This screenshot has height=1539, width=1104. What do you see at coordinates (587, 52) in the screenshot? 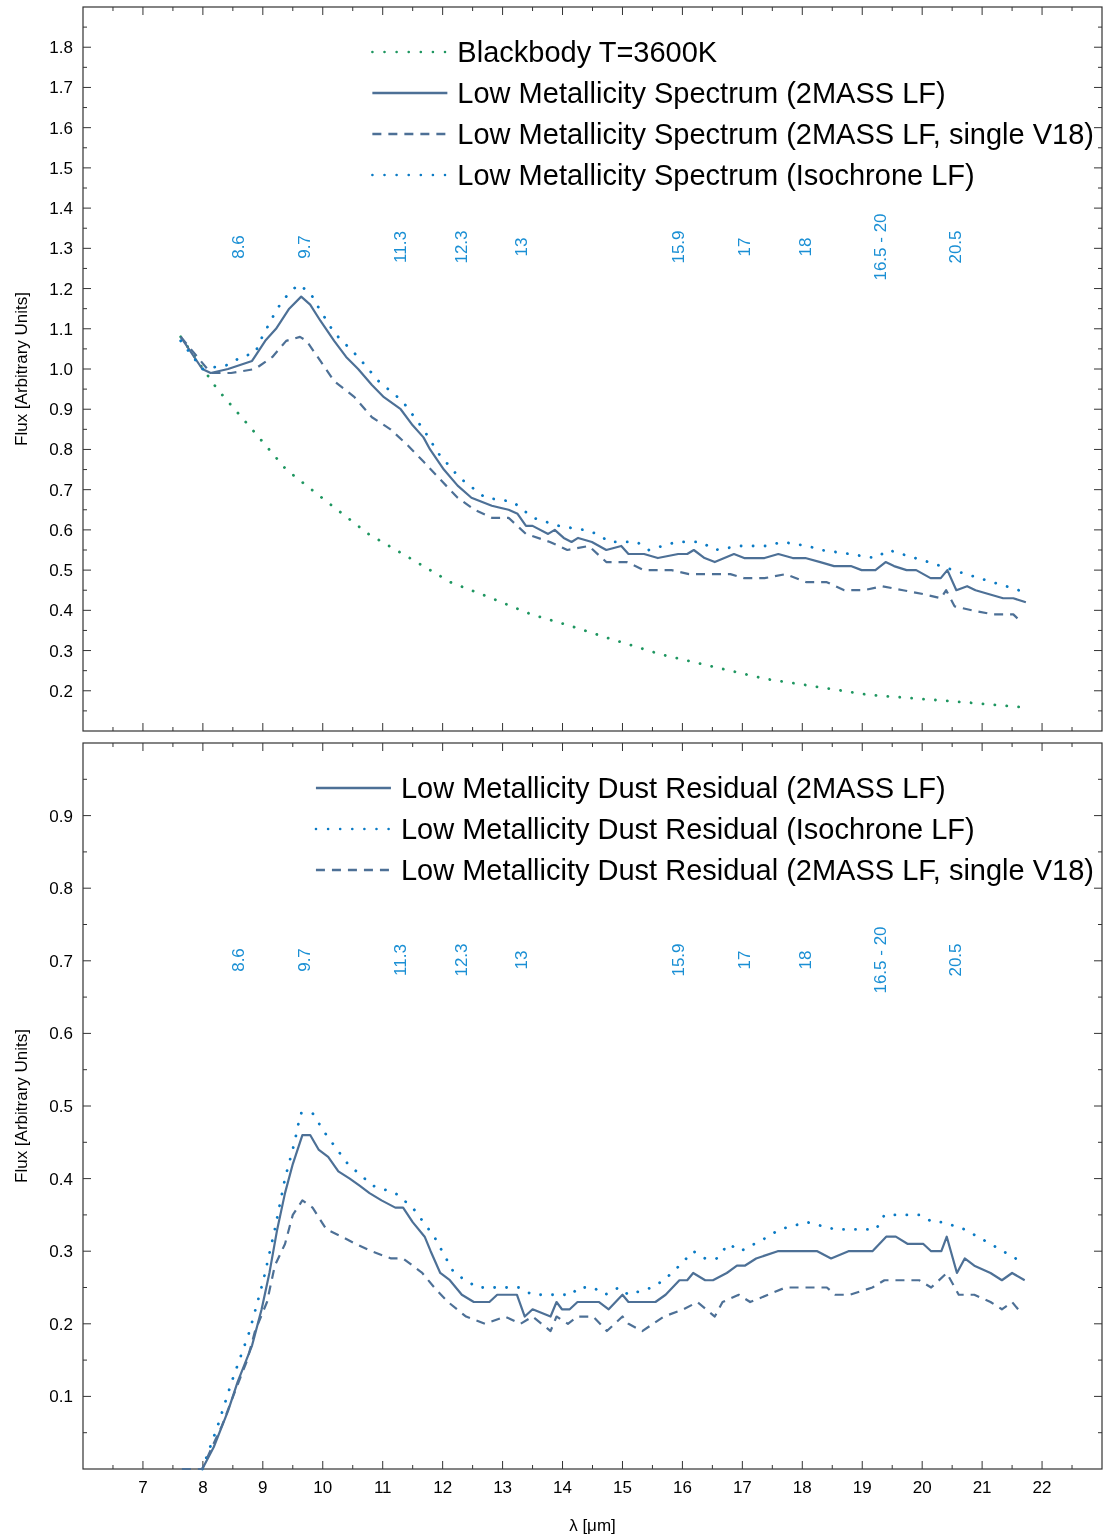
I see `legend-label: Blackbody T=3600K` at bounding box center [587, 52].